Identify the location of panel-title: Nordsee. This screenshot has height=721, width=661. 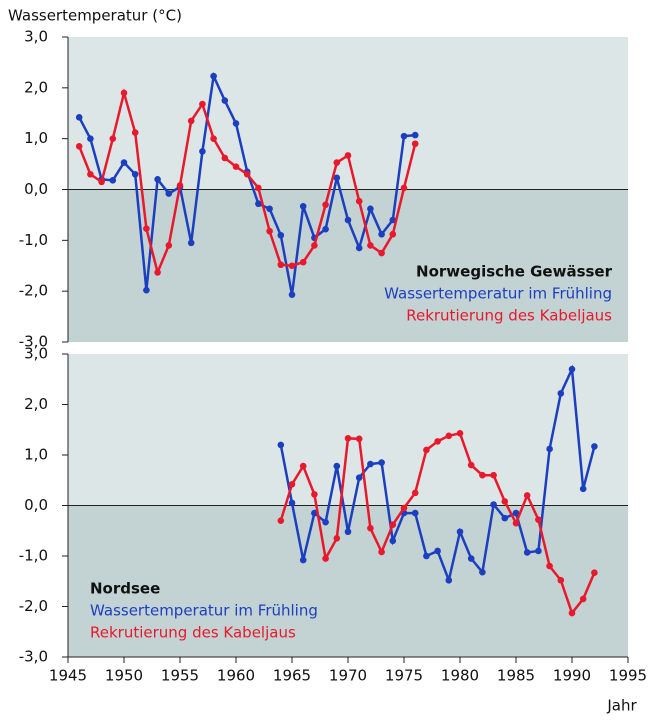
(125, 589).